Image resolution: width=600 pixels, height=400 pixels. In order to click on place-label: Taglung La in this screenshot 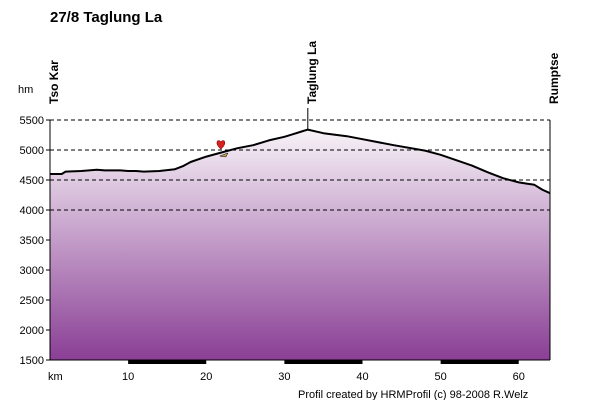, I will do `click(312, 72)`.